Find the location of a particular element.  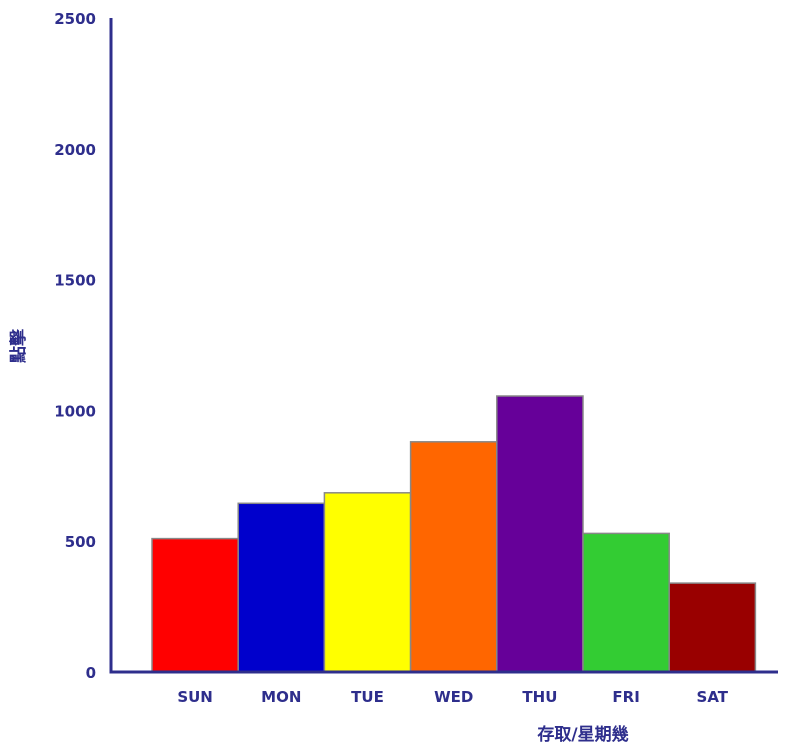

x-tick-label-mon: MON is located at coordinates (281, 697).